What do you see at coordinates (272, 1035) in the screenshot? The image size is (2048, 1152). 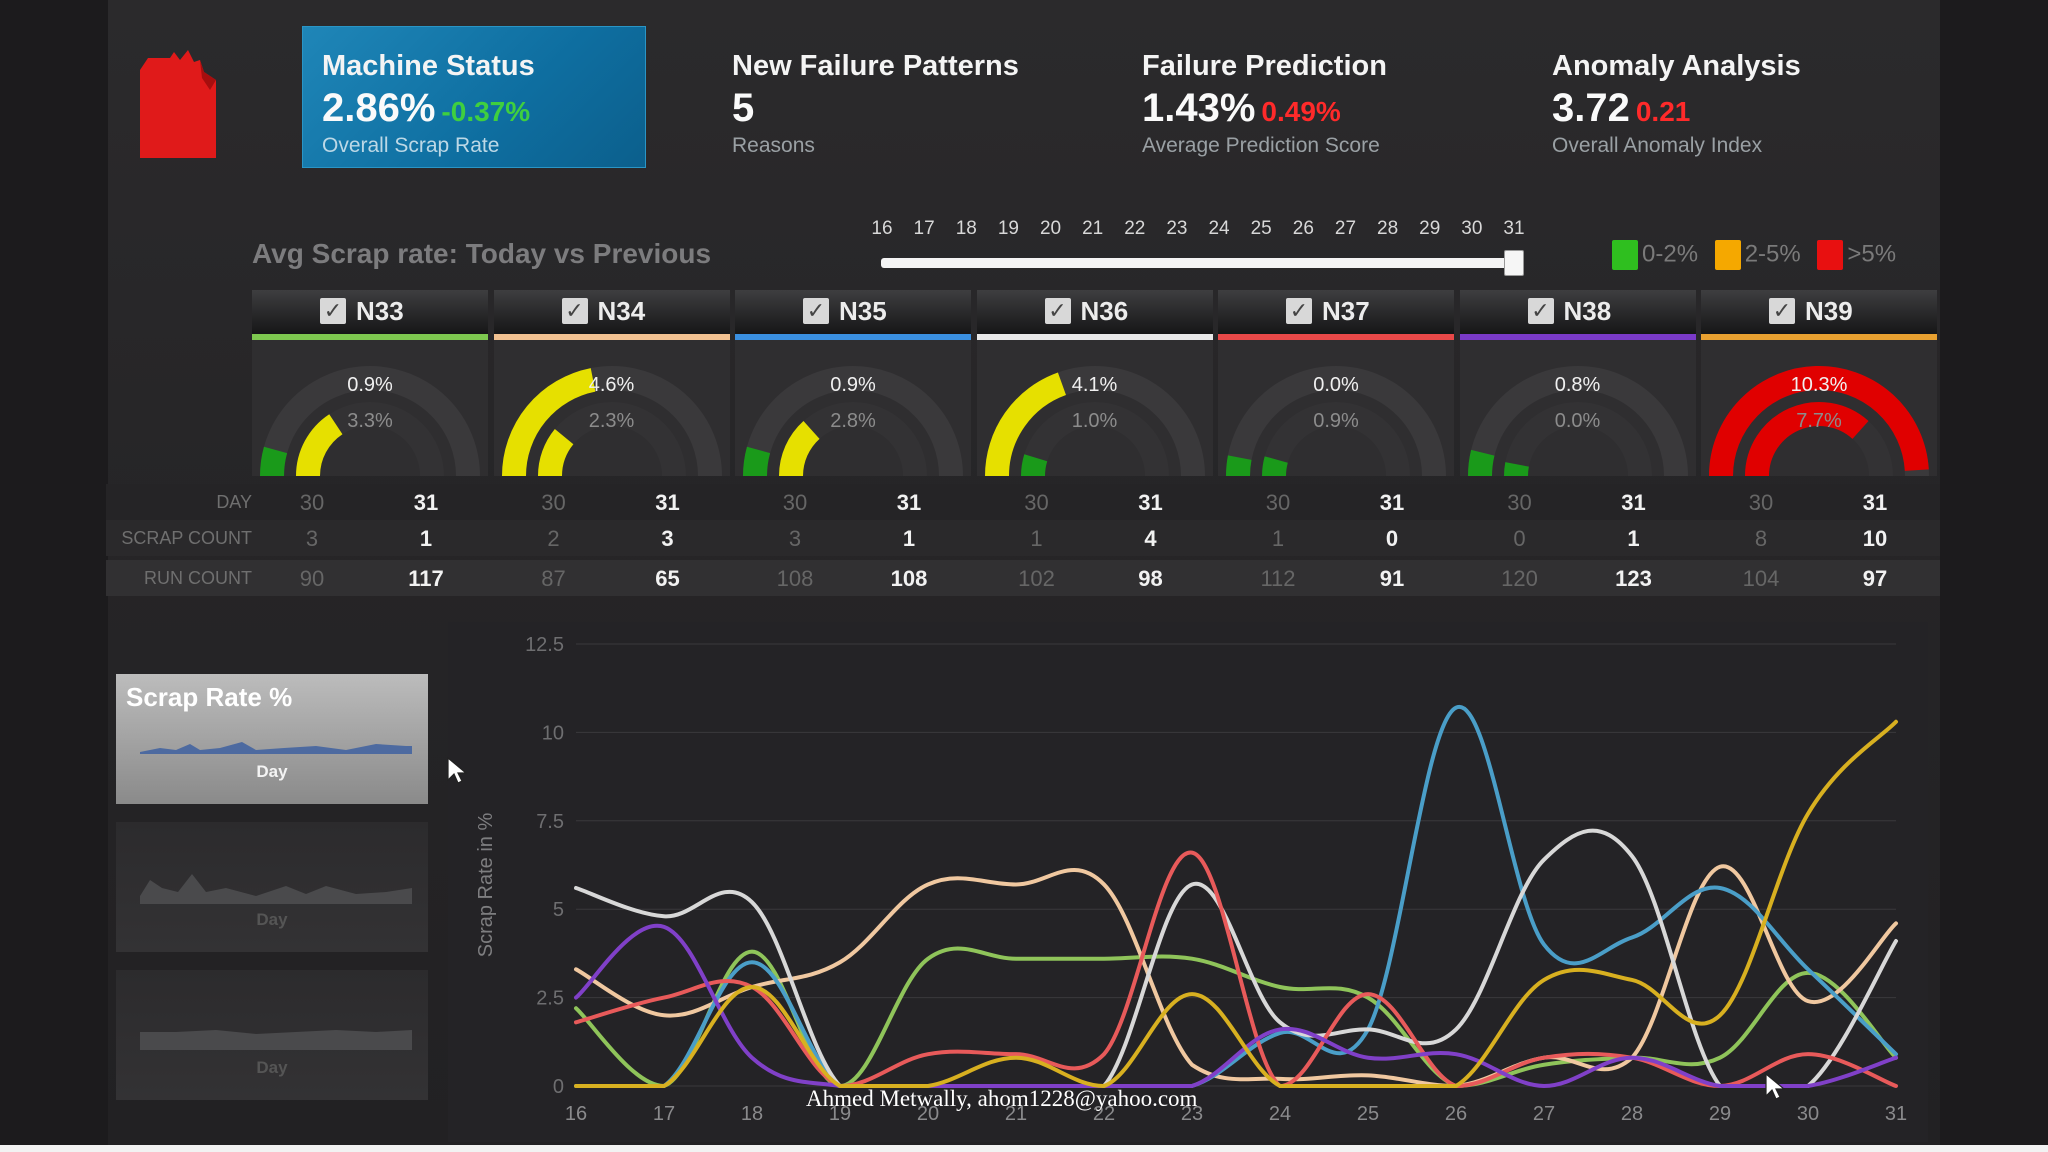 I see `thumbnail-chart-3: Day` at bounding box center [272, 1035].